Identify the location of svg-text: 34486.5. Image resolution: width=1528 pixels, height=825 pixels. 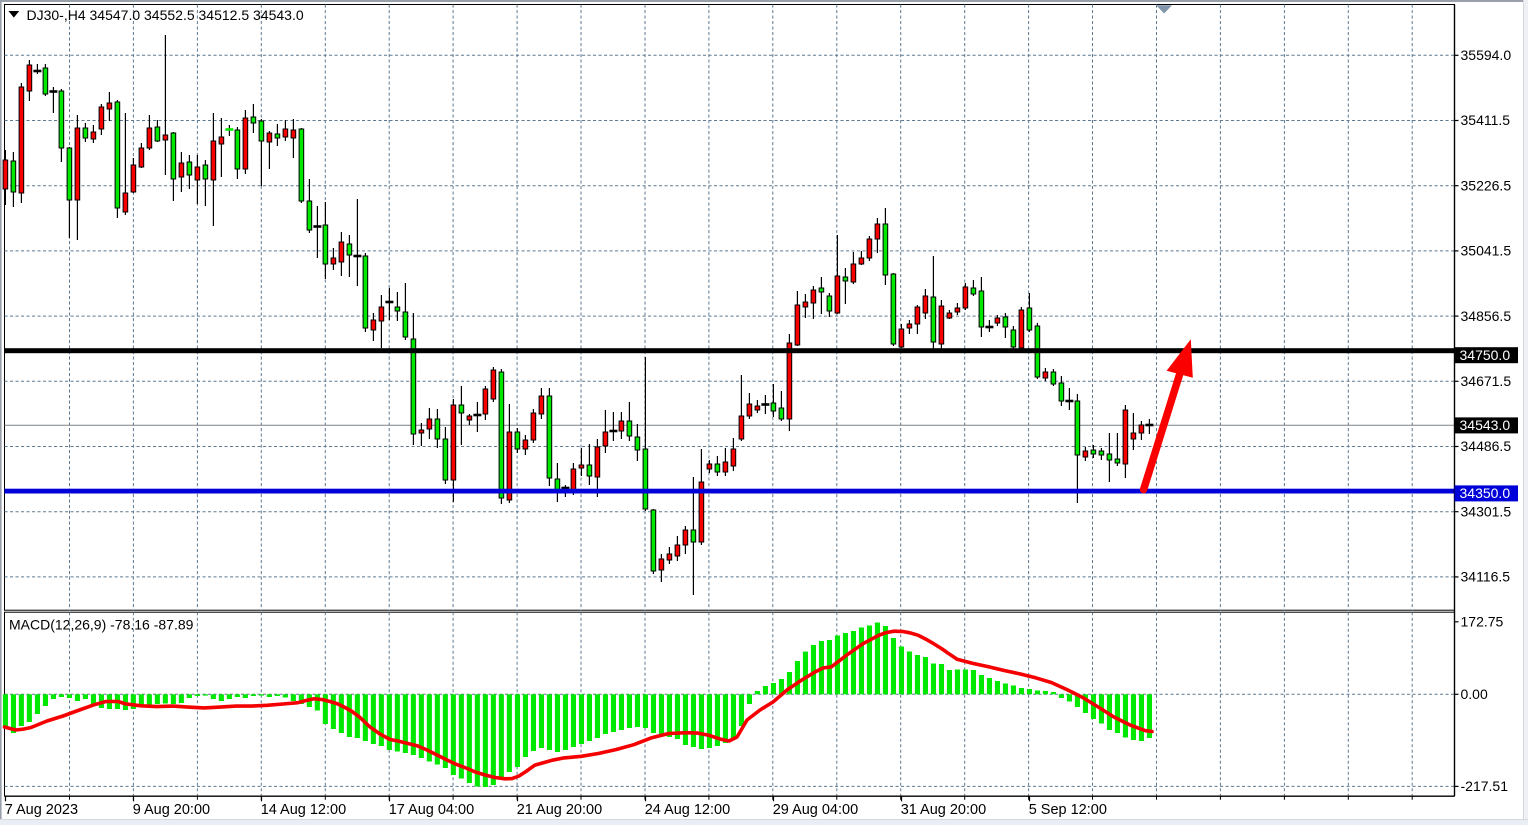
(1486, 446).